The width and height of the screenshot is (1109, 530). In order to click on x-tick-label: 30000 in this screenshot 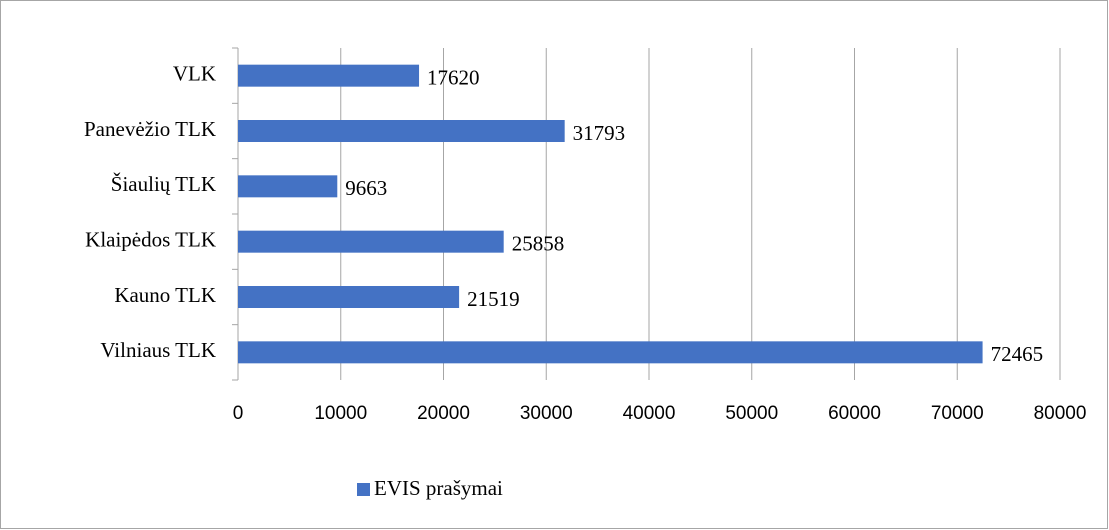, I will do `click(546, 413)`.